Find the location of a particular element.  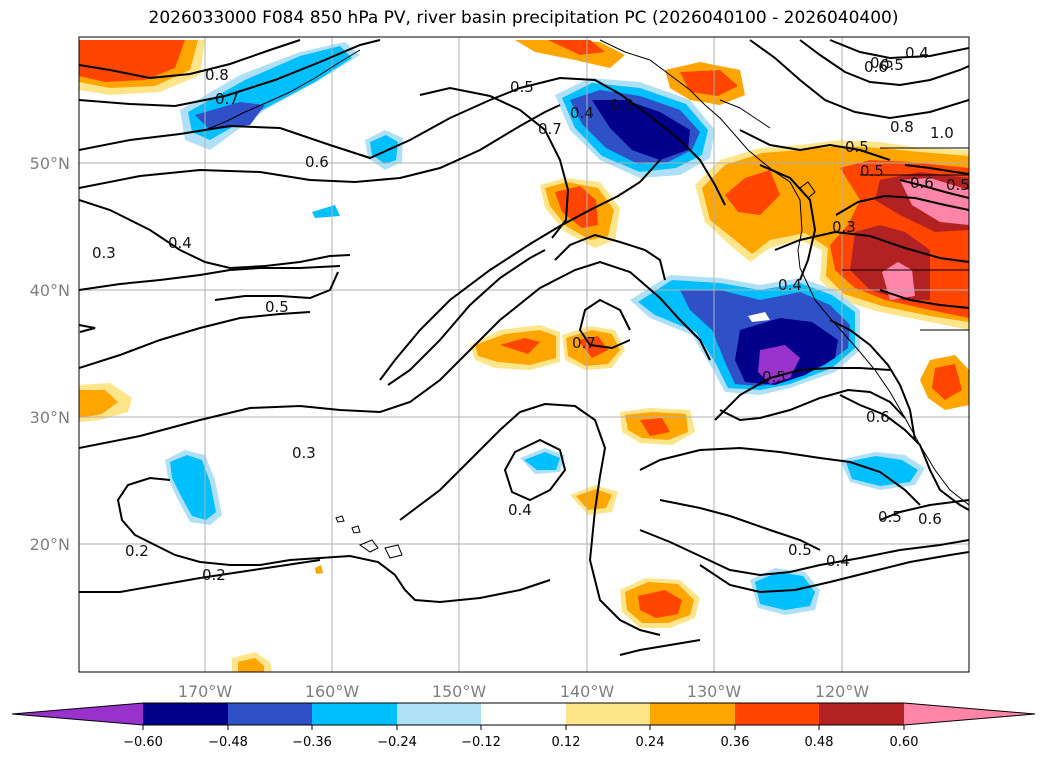

colorbar-label: −0.60 is located at coordinates (143, 742).